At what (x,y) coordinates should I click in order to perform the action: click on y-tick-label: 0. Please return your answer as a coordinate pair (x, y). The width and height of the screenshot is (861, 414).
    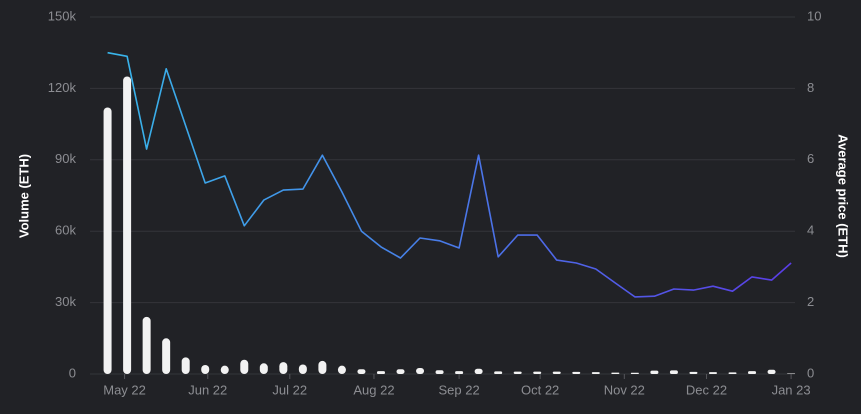
    Looking at the image, I should click on (72, 372).